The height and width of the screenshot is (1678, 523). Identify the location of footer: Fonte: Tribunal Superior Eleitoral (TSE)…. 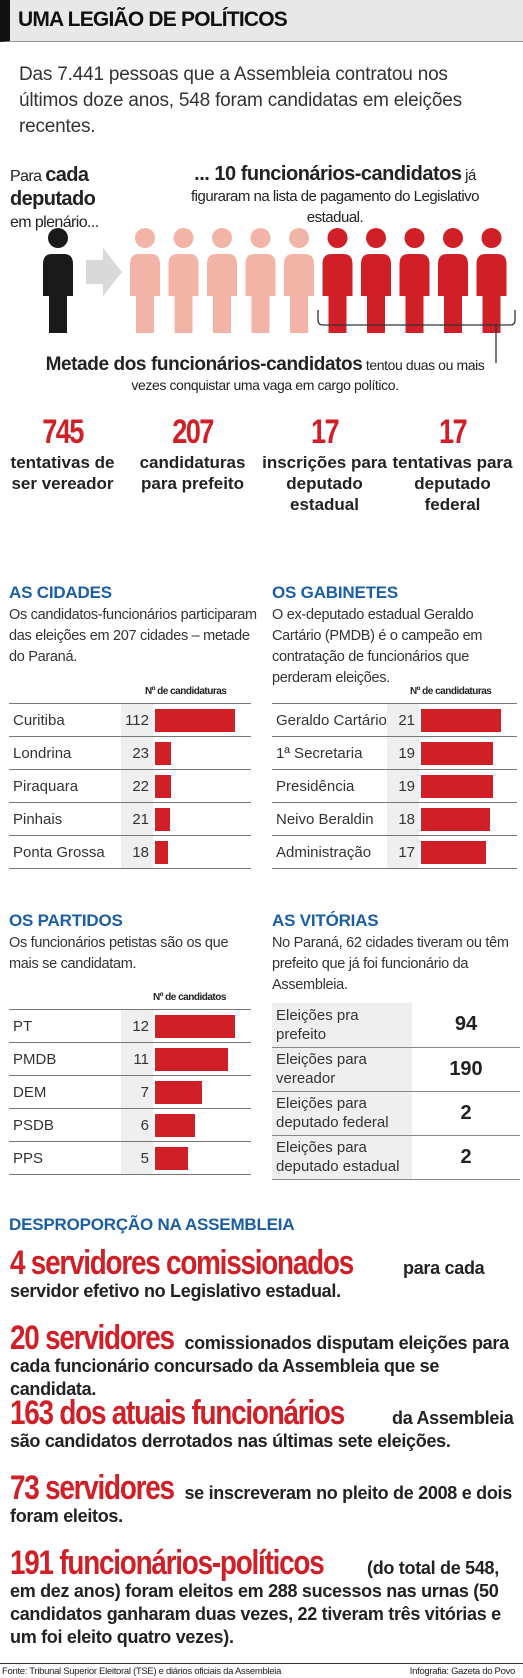
(261, 1670).